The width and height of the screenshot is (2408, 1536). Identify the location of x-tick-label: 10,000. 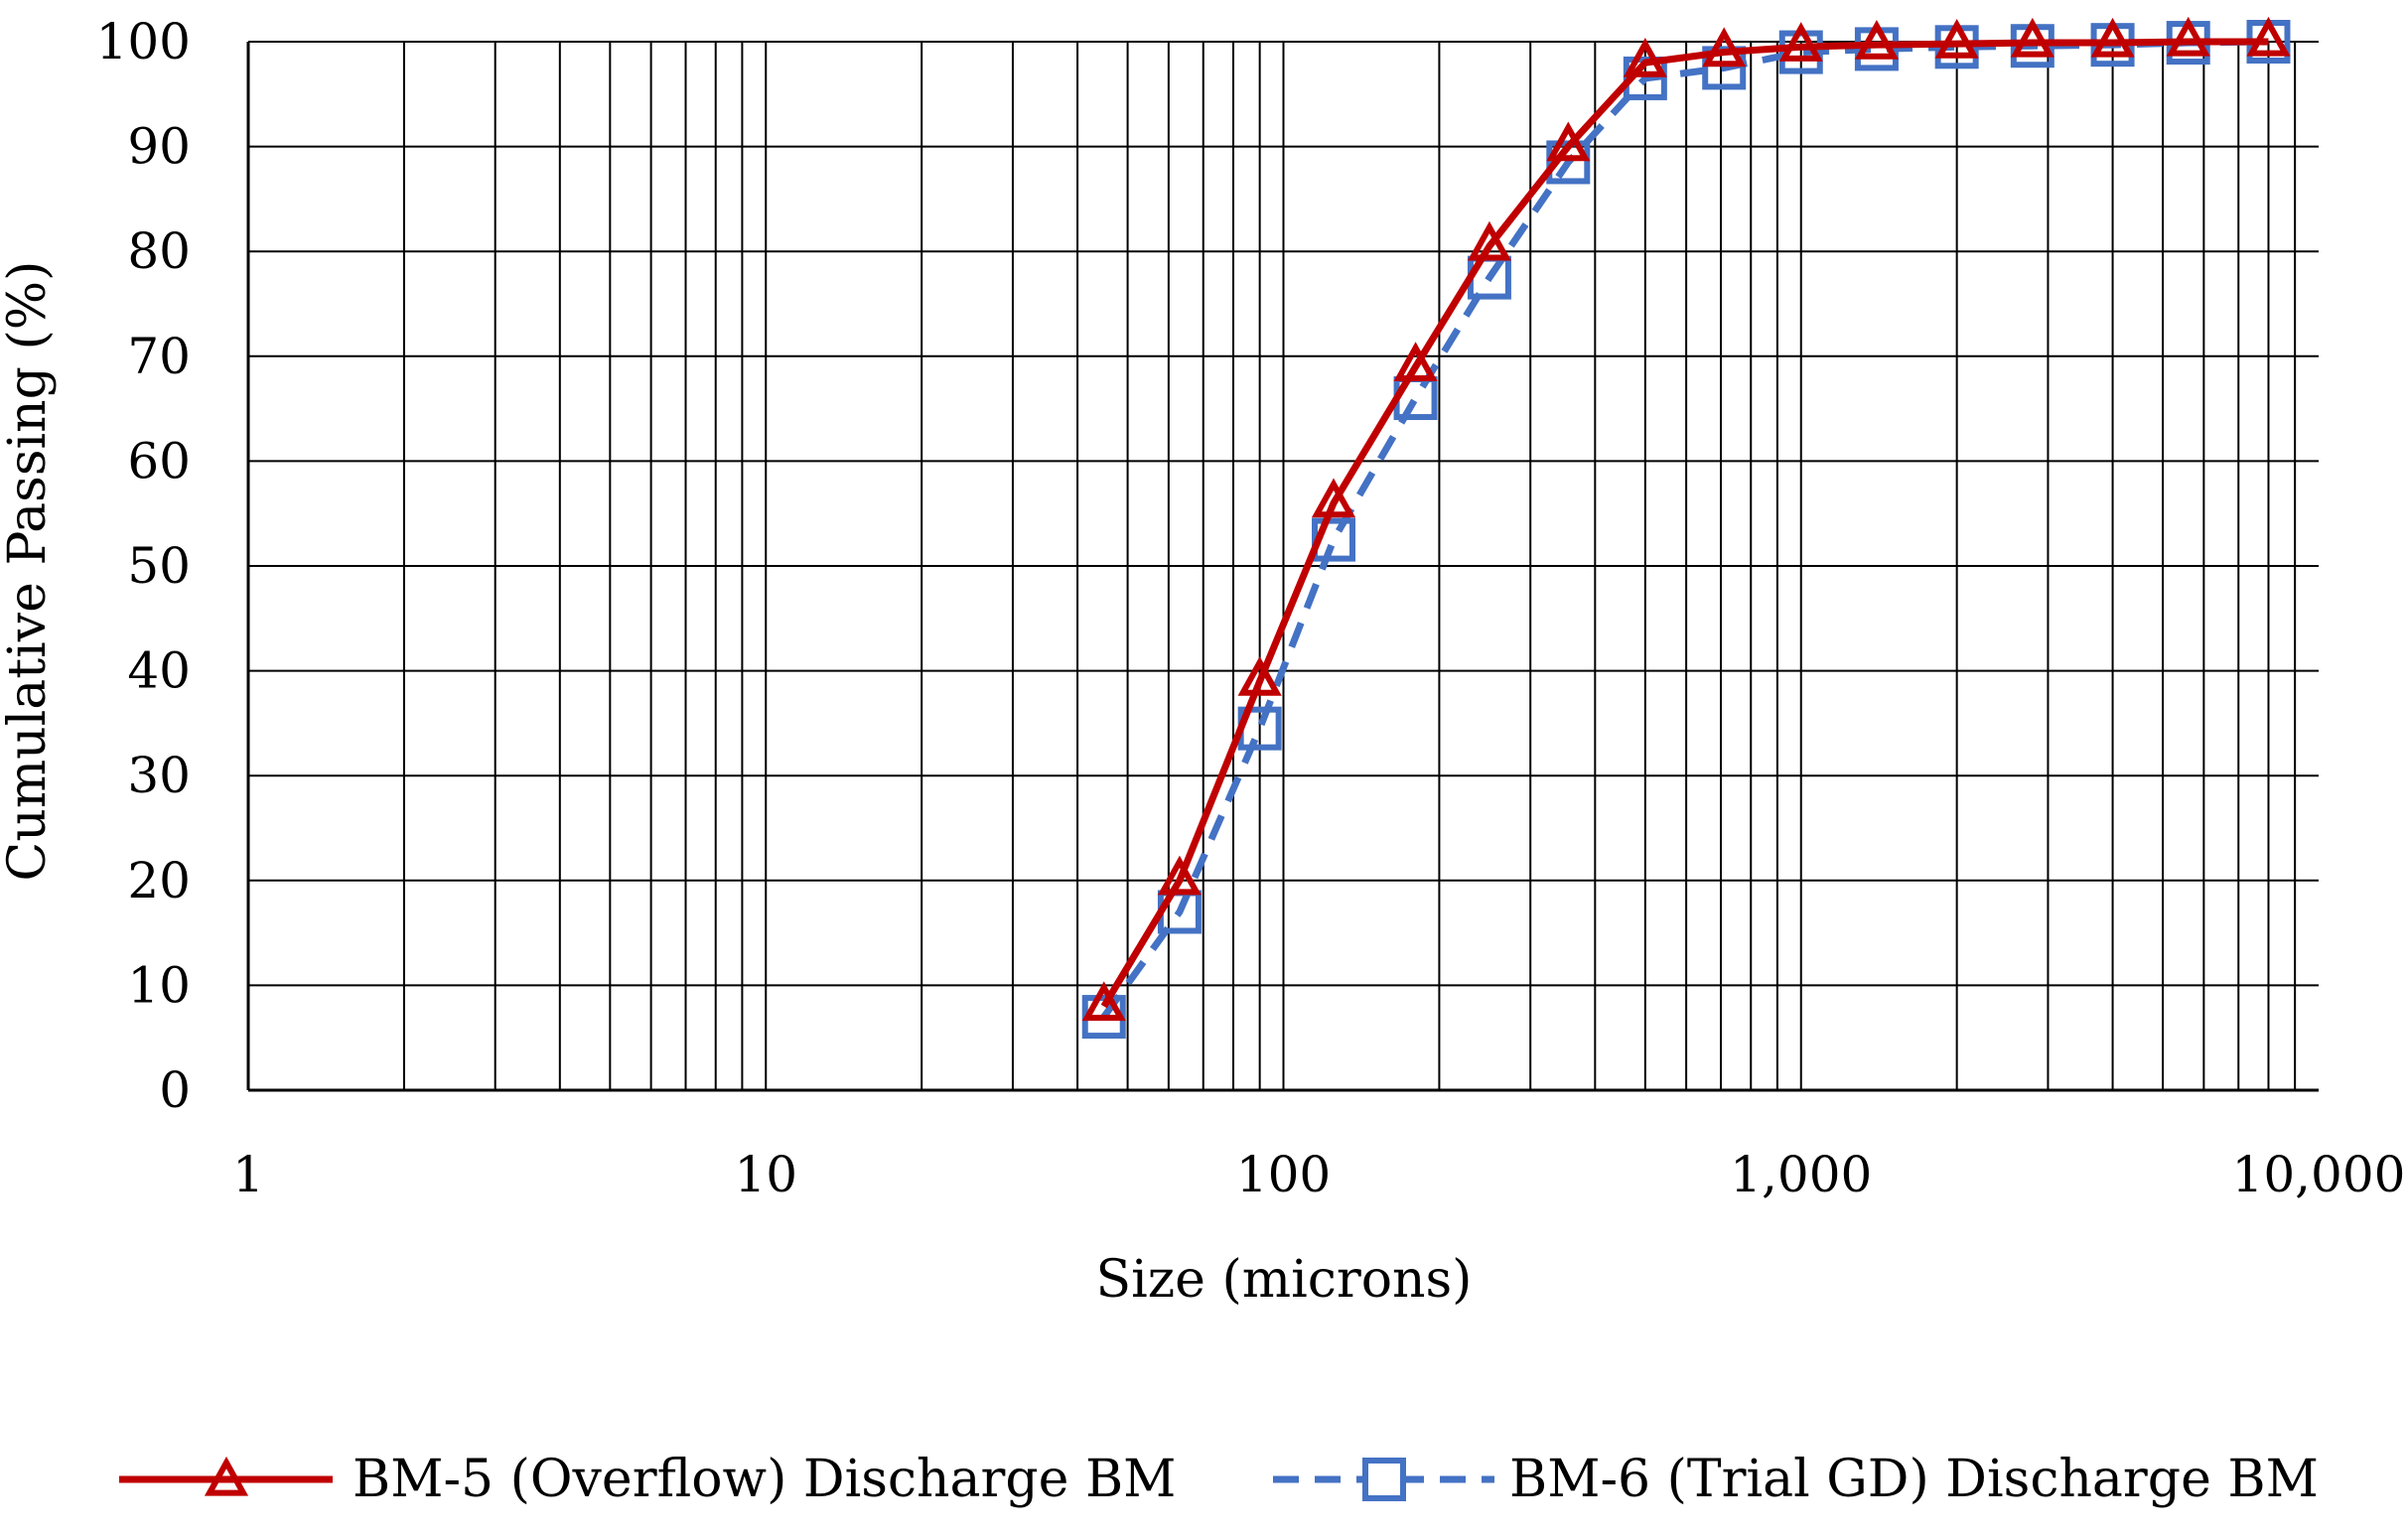
(2319, 1174).